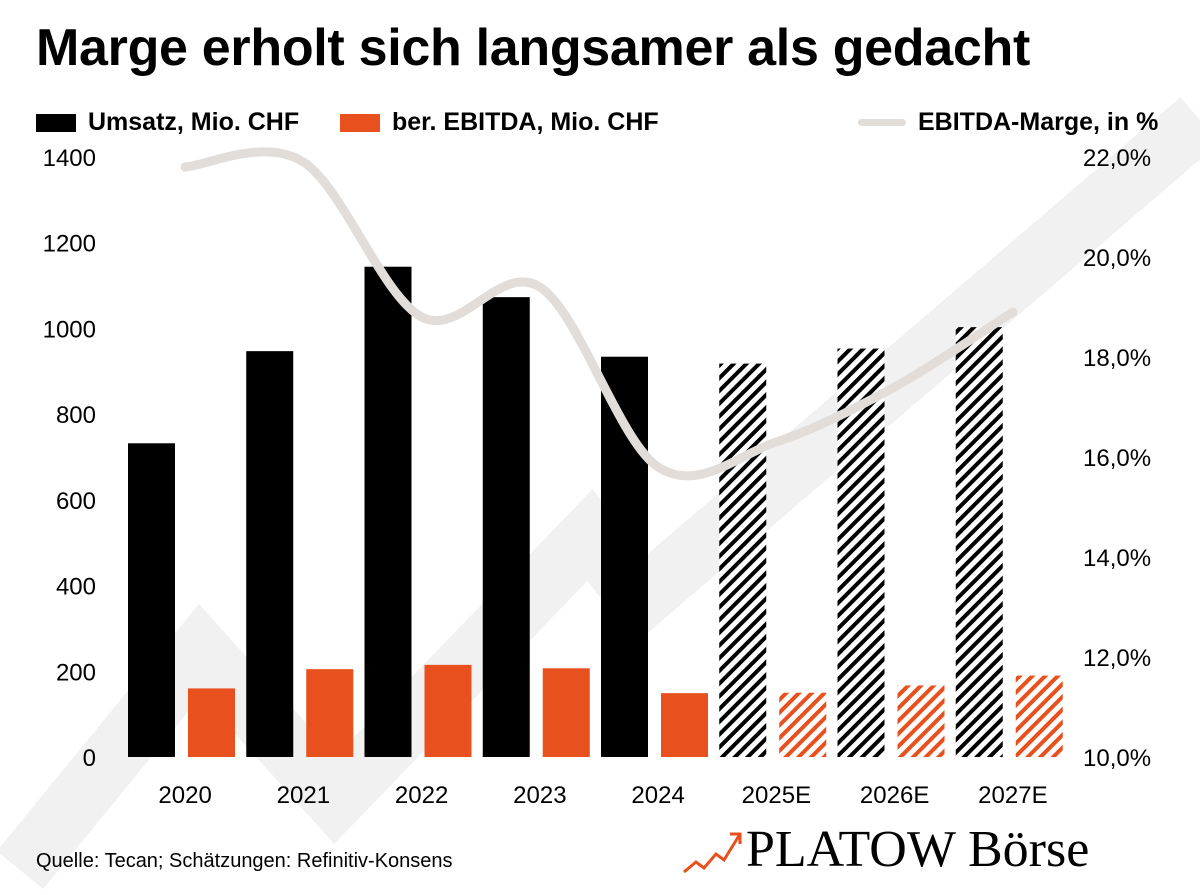  I want to click on y-left-tick-label: 1000, so click(69, 329).